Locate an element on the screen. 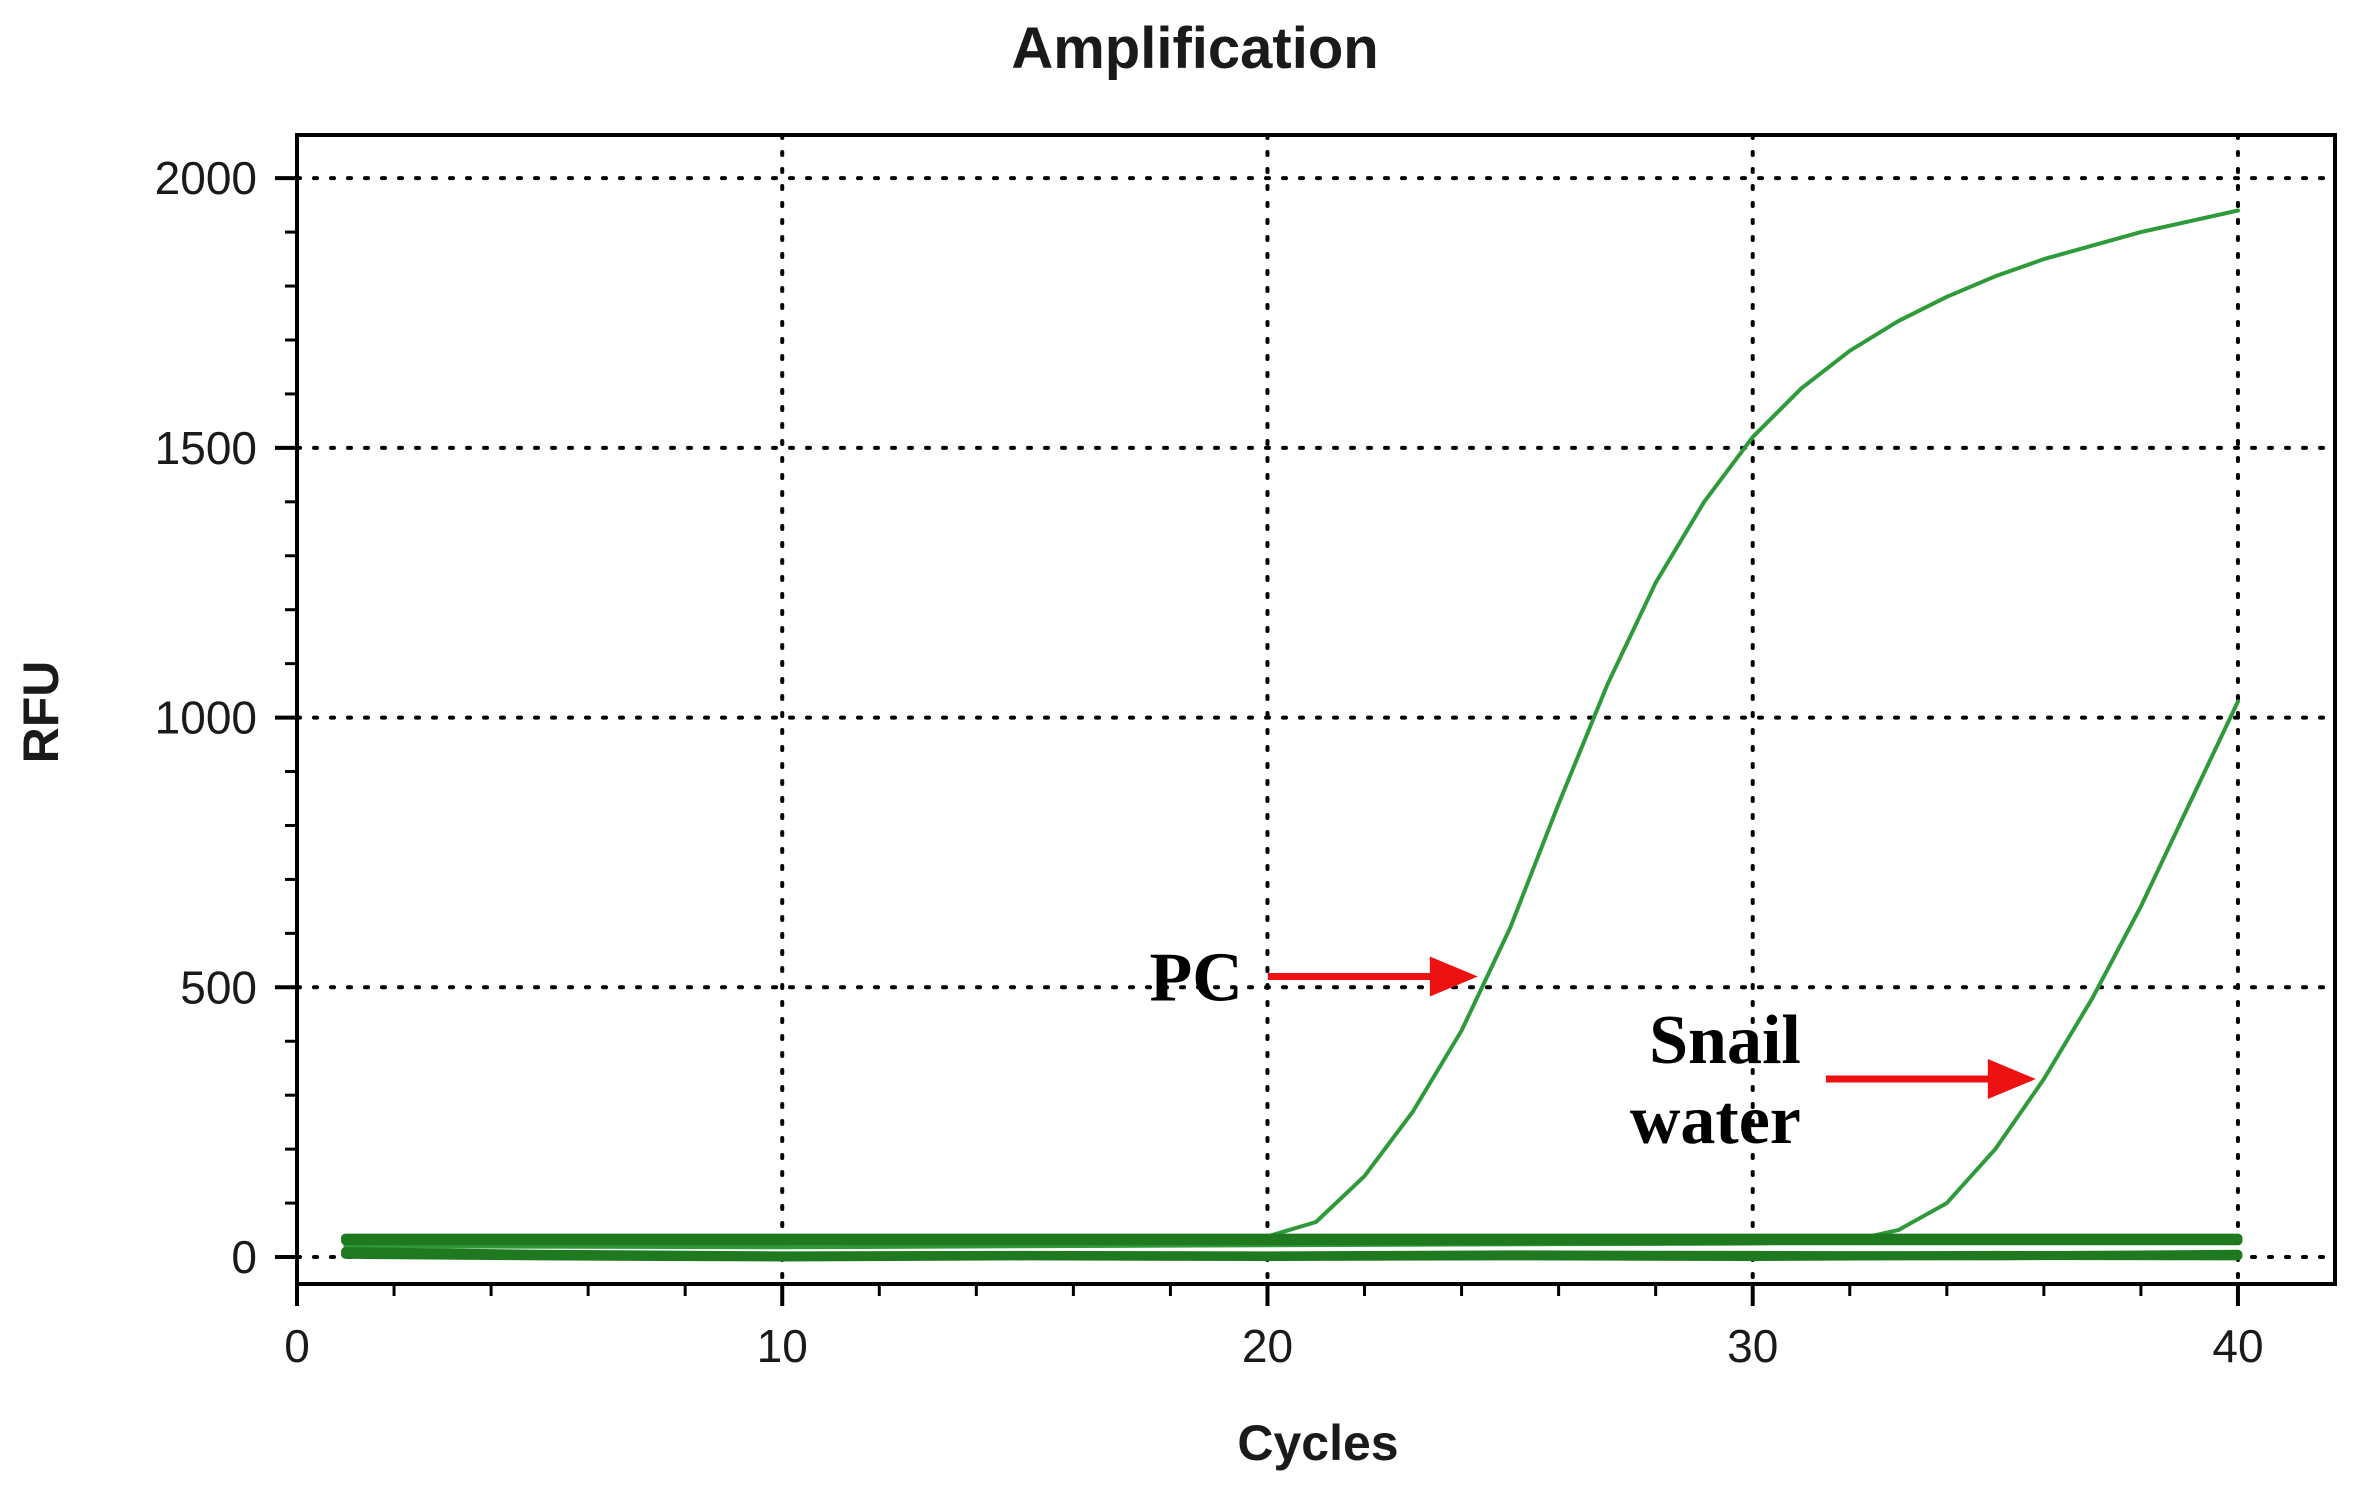 This screenshot has height=1488, width=2353. x-tick-label: 40 is located at coordinates (2237, 1346).